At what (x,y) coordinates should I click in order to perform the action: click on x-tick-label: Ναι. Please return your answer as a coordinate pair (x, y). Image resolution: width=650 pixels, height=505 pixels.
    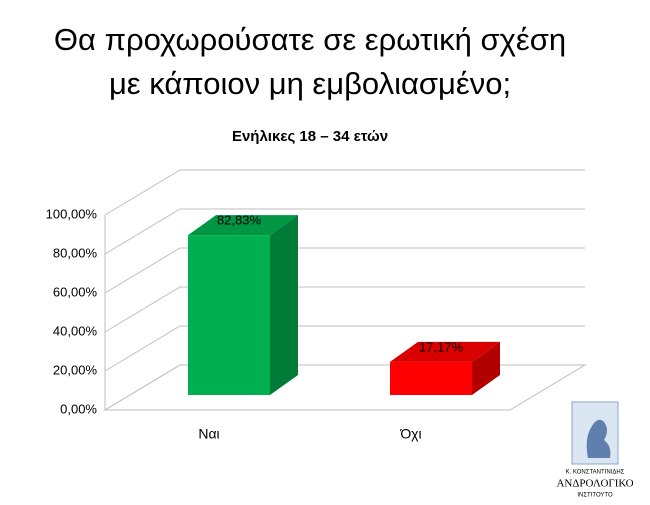
    Looking at the image, I should click on (208, 434).